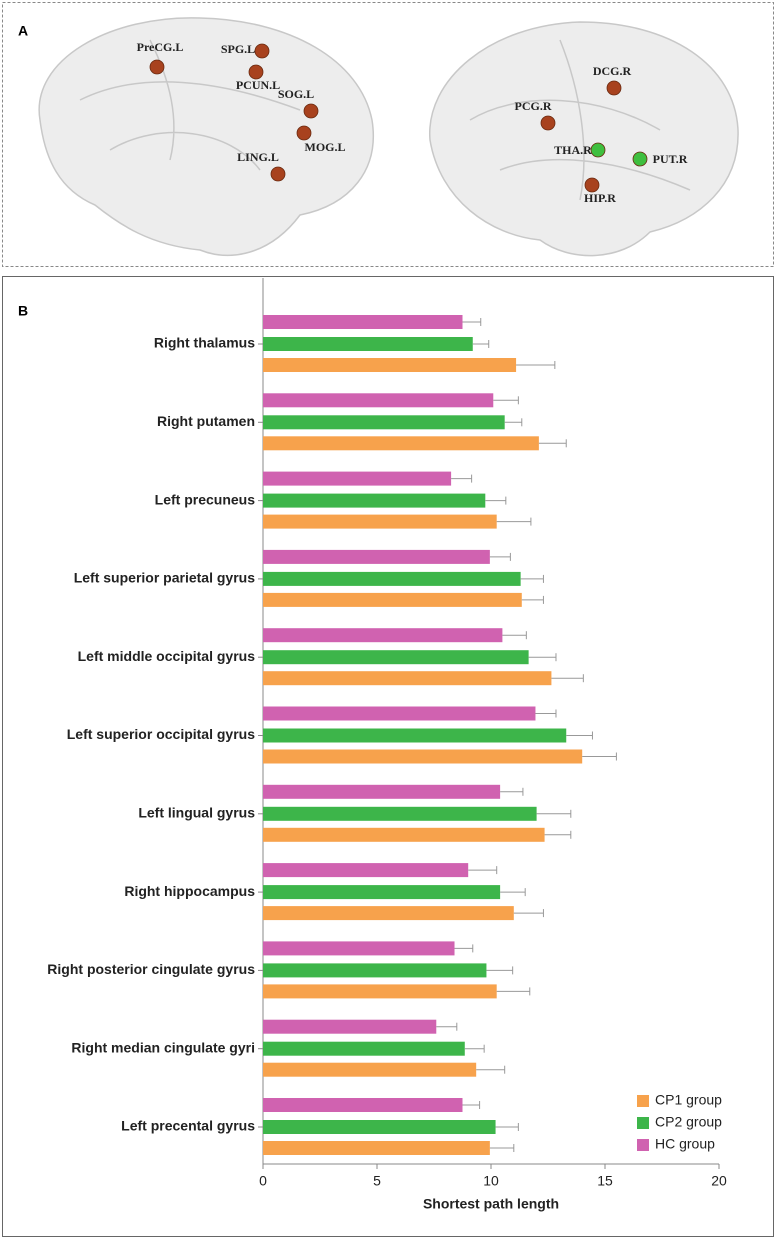  I want to click on node-label: LING.L, so click(258, 157).